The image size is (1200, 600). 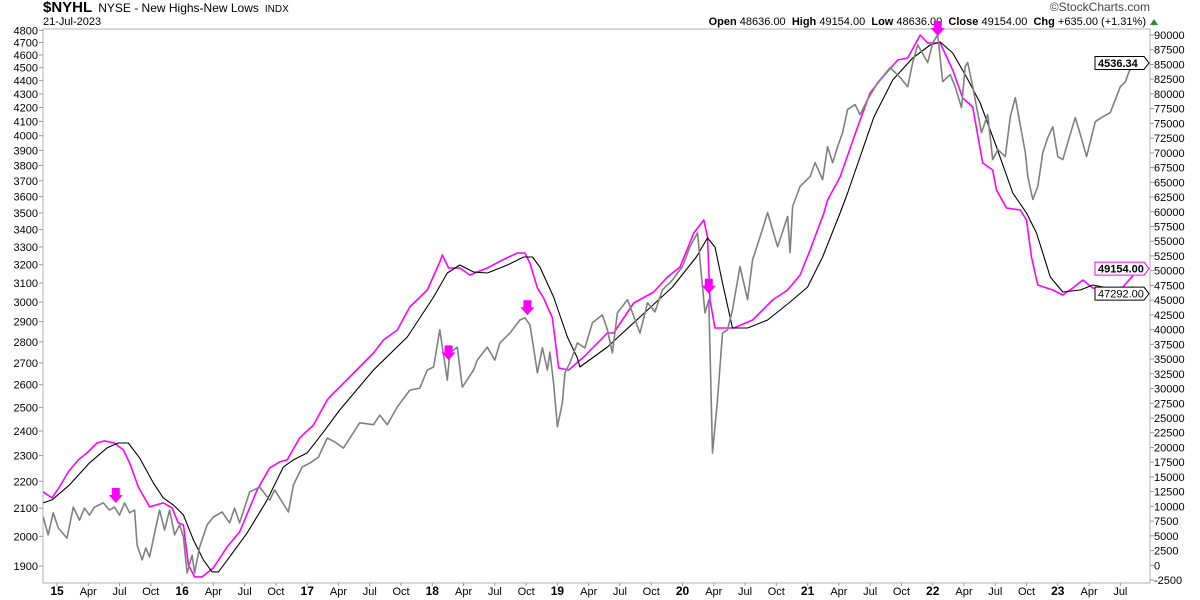 I want to click on left-tick-label: 2300, so click(x=26, y=457).